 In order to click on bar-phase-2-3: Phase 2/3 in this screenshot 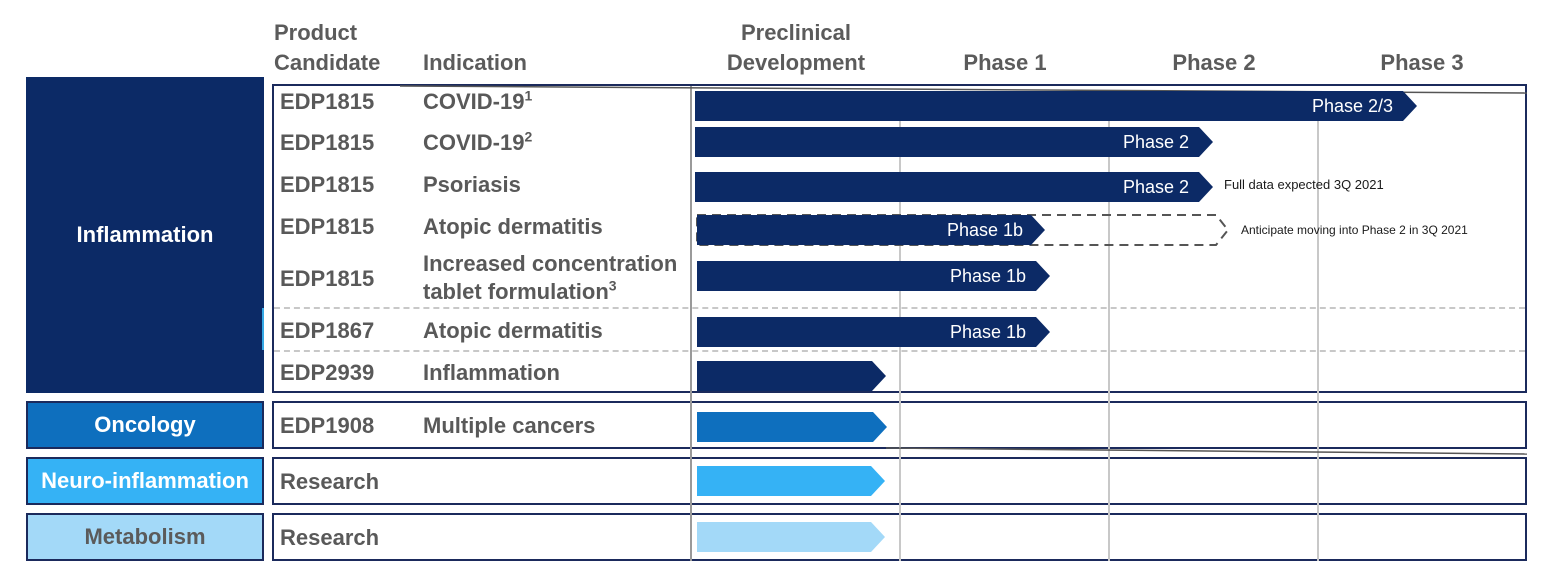, I will do `click(1056, 106)`.